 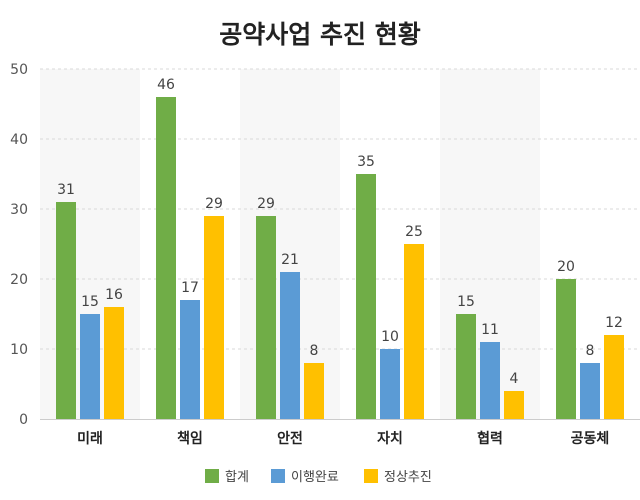 I want to click on x-tick-label: 자치, so click(x=390, y=439).